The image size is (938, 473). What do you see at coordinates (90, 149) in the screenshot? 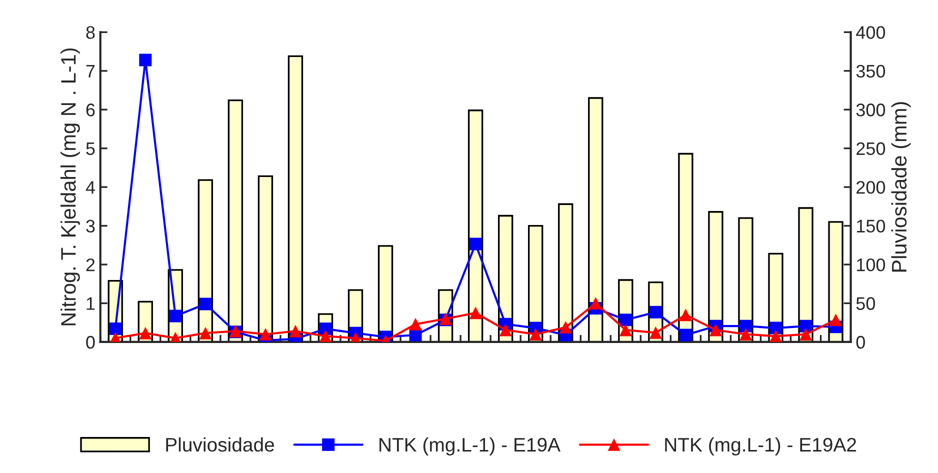
I see `y-tick-label: 5` at bounding box center [90, 149].